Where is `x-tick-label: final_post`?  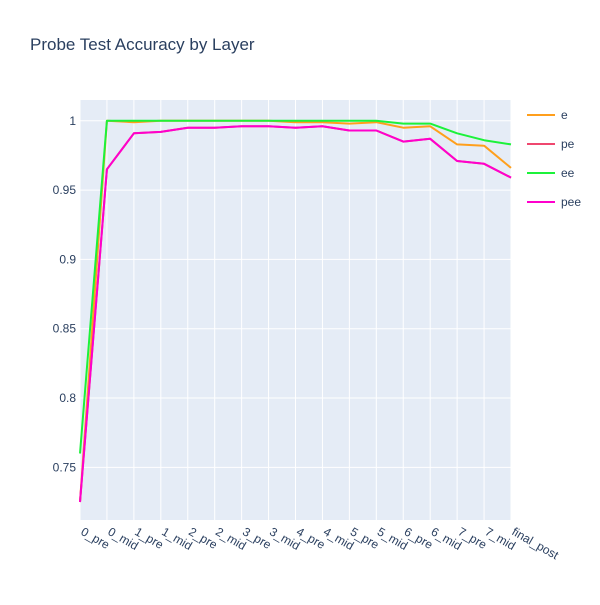 x-tick-label: final_post is located at coordinates (536, 543).